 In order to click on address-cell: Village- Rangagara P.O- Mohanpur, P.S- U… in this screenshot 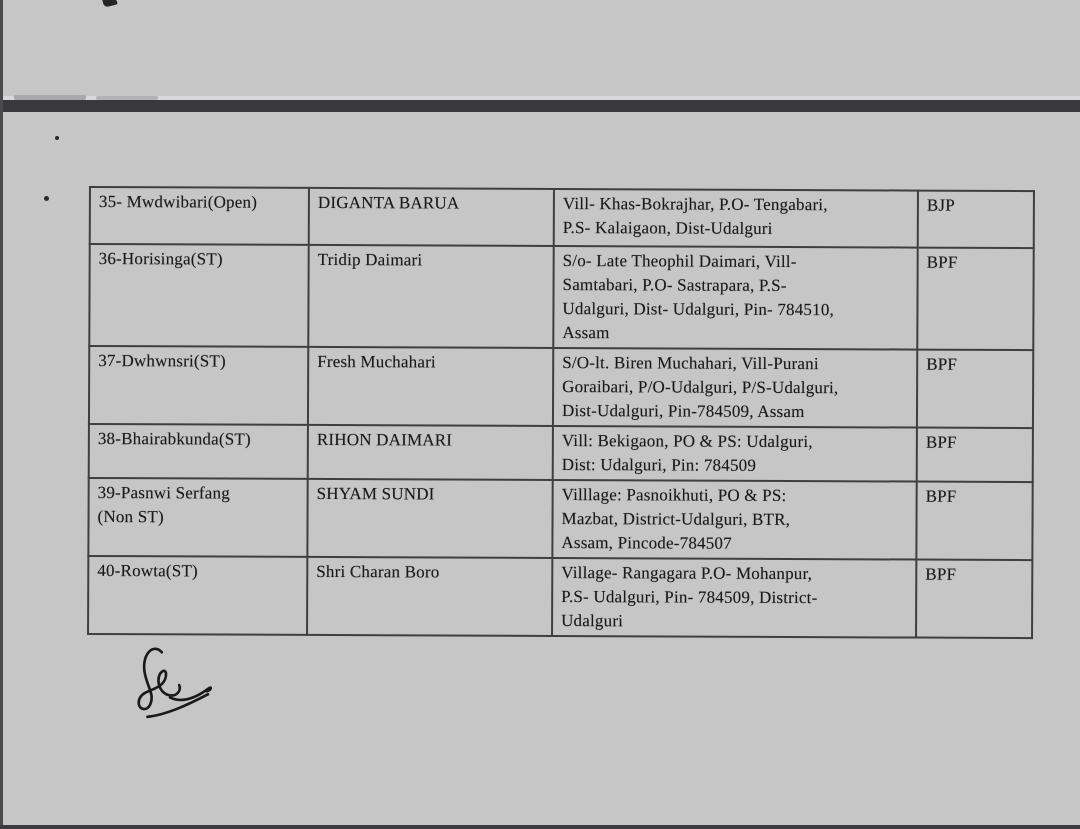, I will do `click(734, 597)`.